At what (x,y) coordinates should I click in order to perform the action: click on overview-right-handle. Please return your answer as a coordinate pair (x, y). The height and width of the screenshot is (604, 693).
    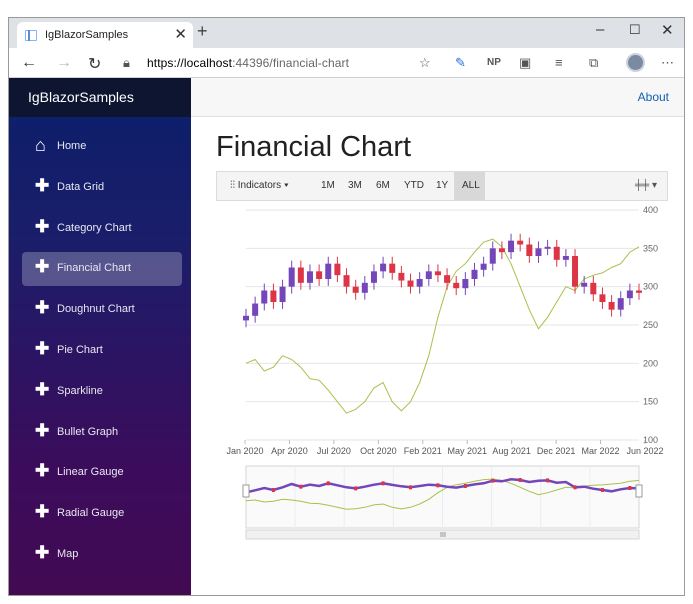
    Looking at the image, I should click on (639, 491).